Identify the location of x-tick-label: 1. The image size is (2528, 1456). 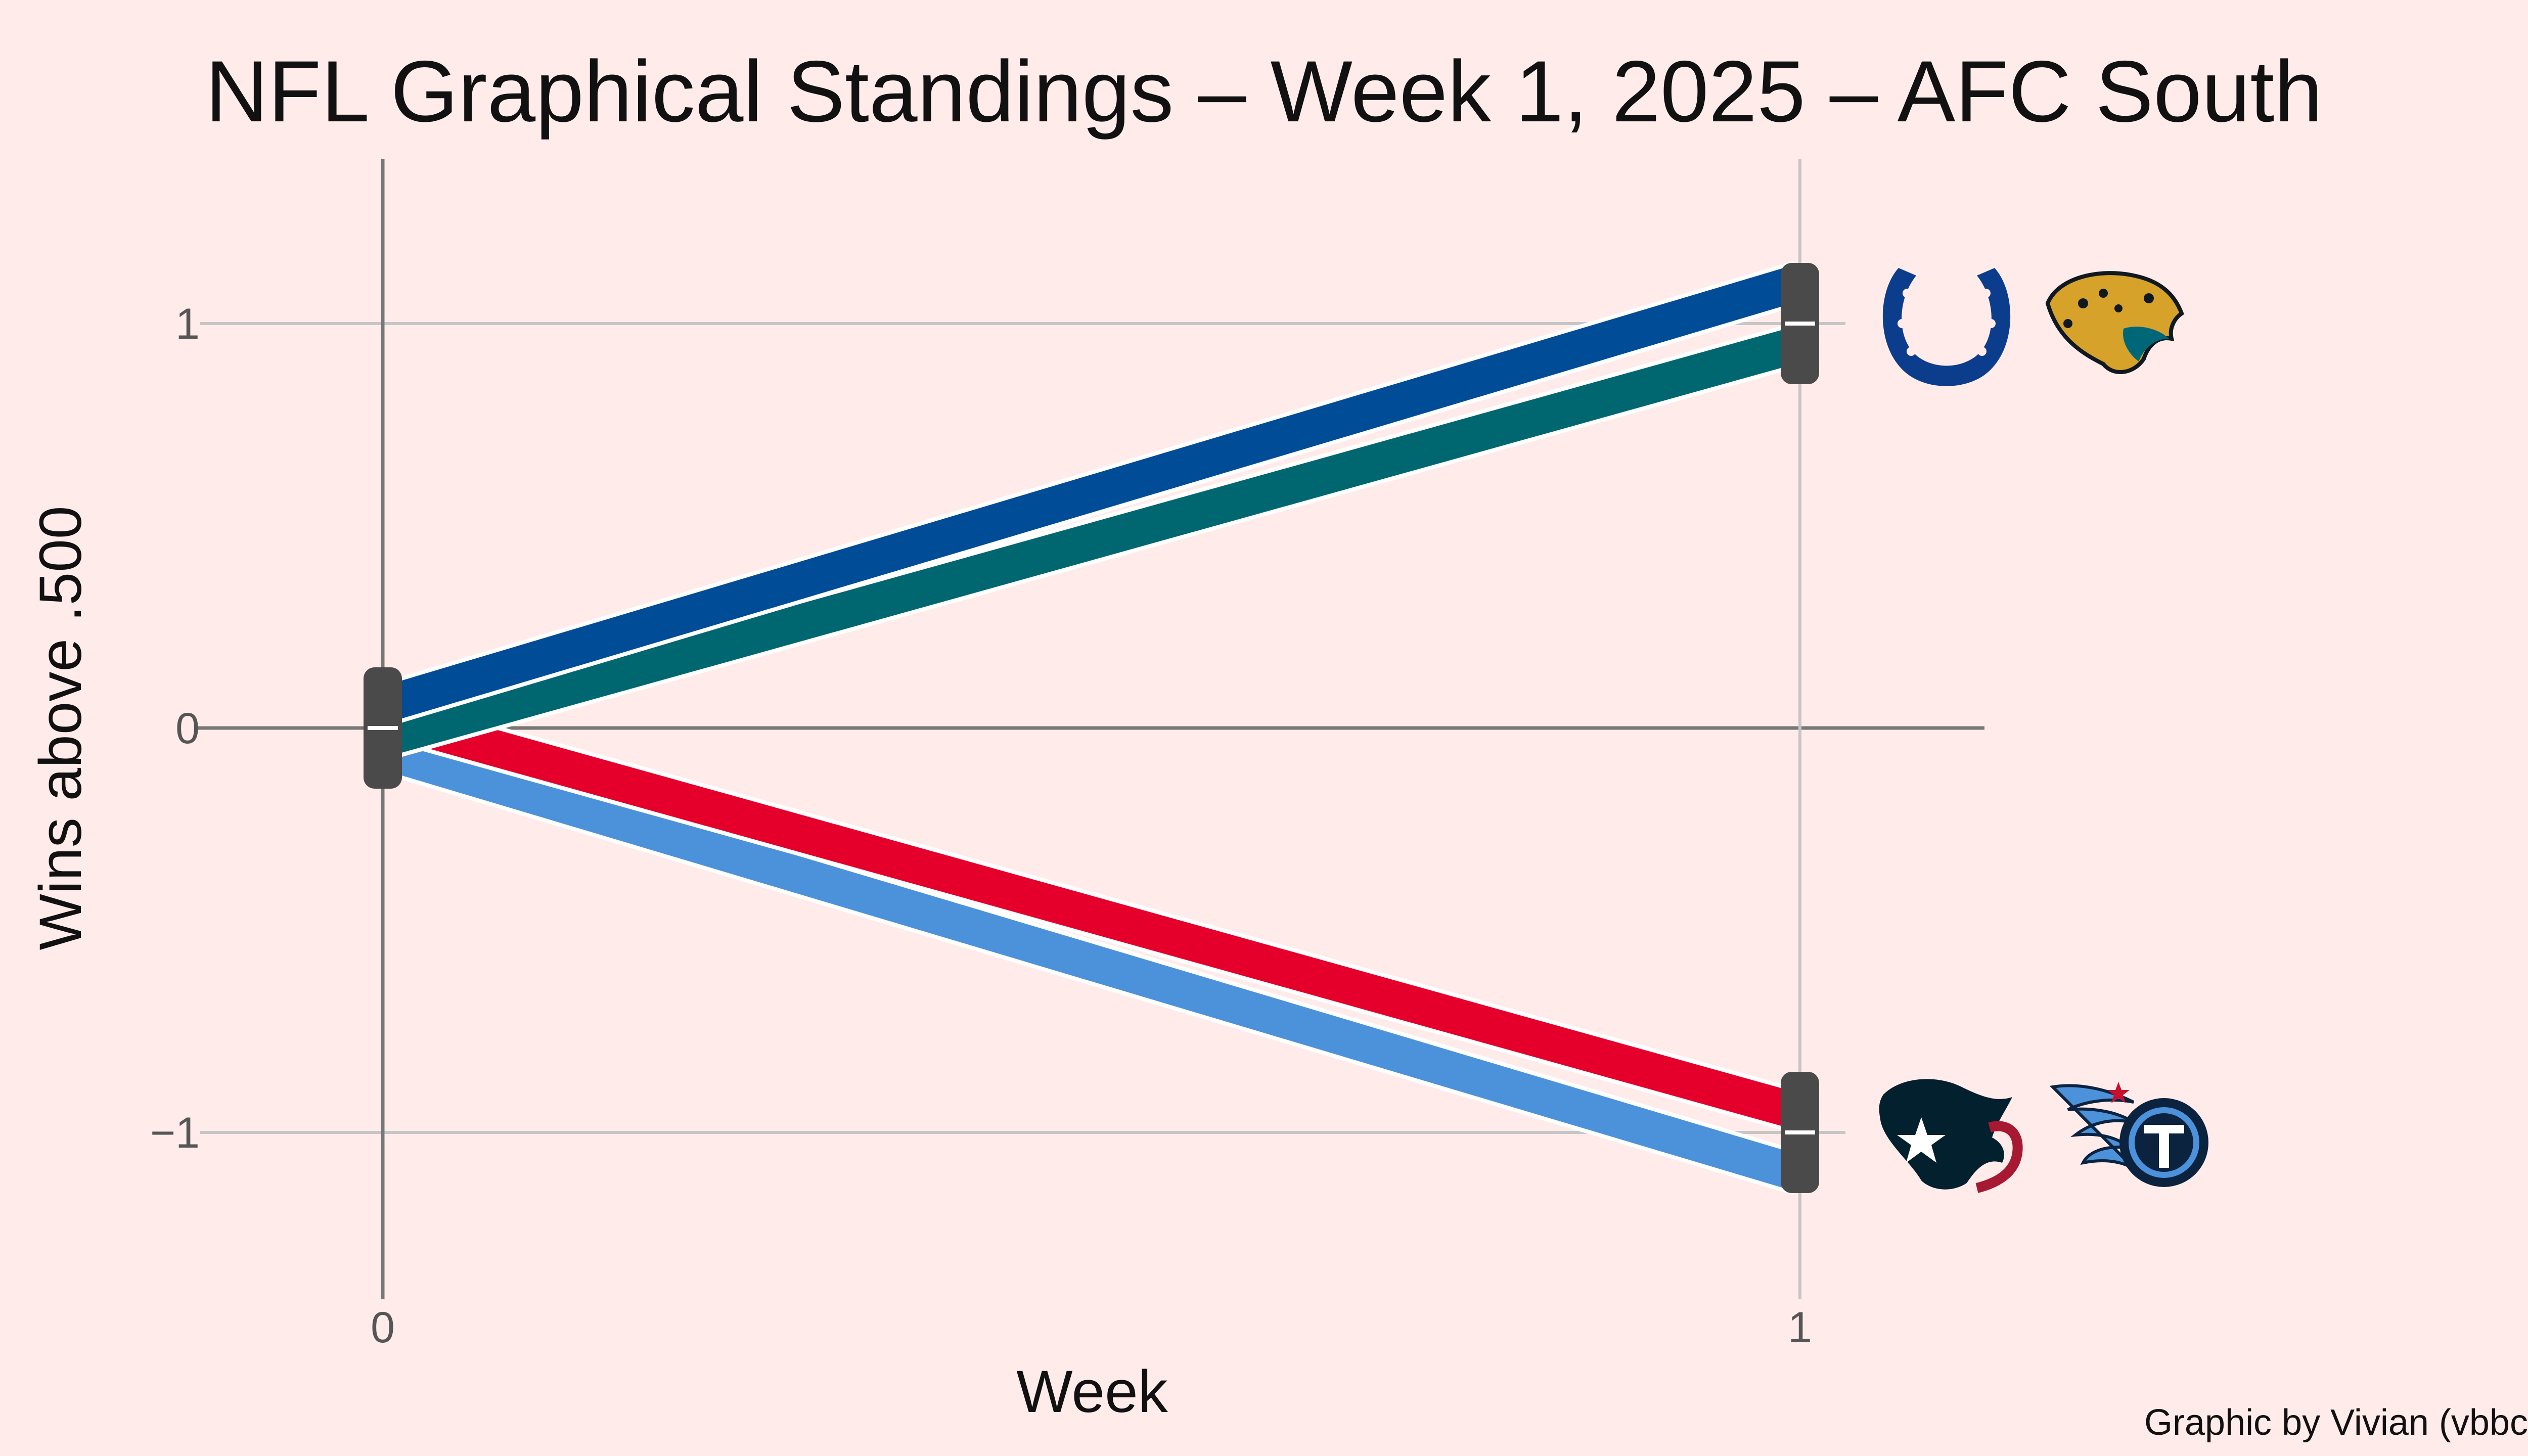
(1800, 1327).